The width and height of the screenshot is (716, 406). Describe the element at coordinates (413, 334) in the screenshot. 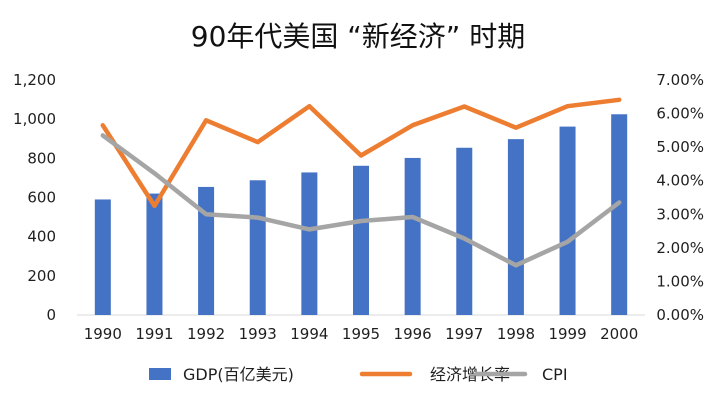

I see `x-axis-tick-label: 1996` at that location.